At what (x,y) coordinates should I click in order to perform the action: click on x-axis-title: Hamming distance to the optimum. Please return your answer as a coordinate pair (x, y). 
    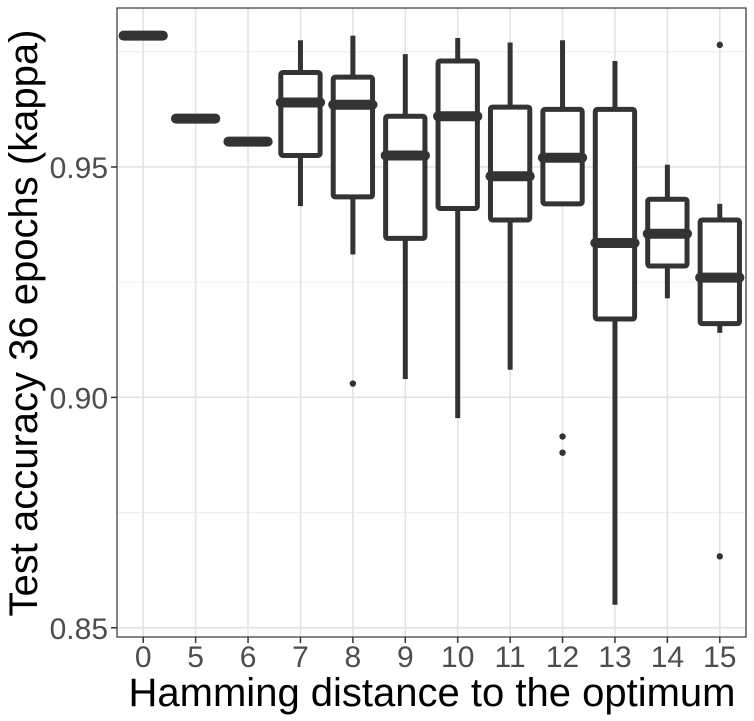
    Looking at the image, I should click on (432, 693).